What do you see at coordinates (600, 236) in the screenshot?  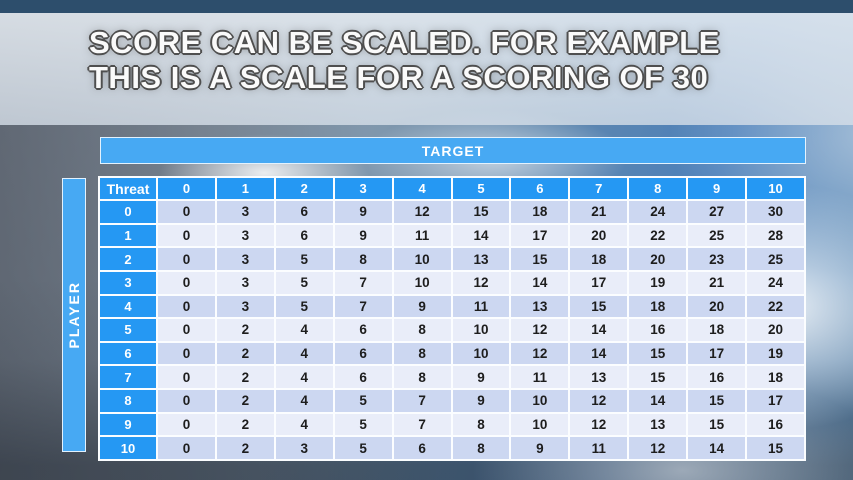 I see `score-cell: 20` at bounding box center [600, 236].